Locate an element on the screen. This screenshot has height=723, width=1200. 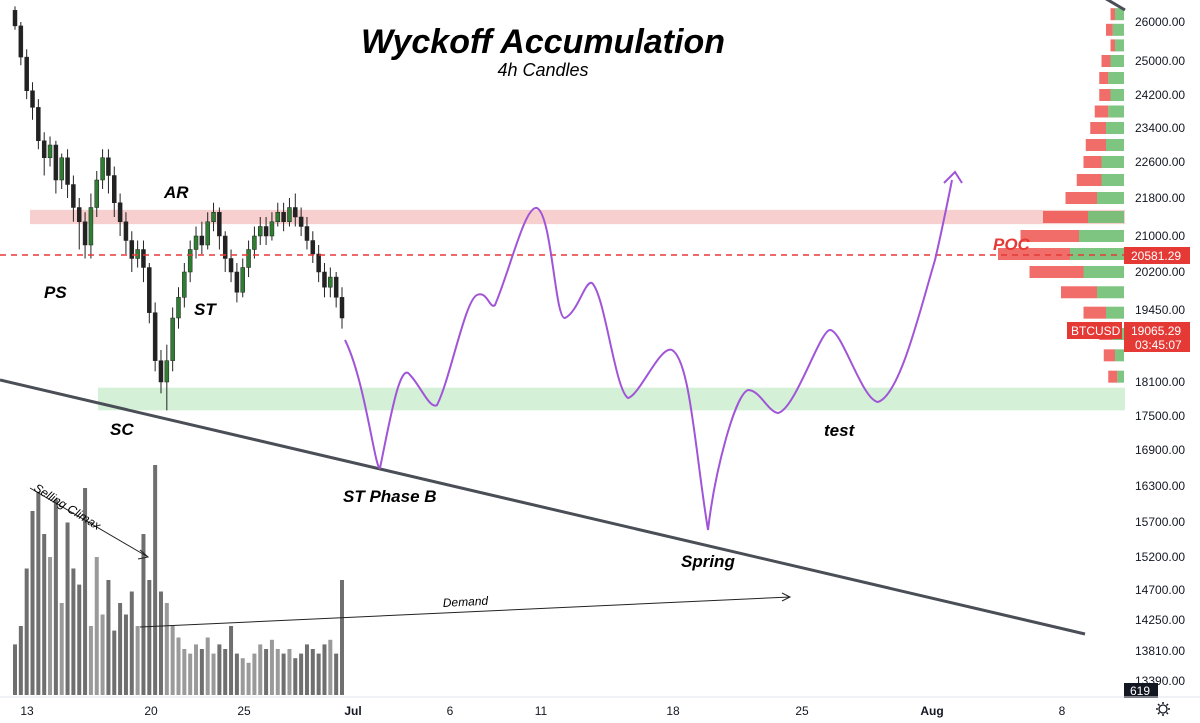
time-tick-label: 13 is located at coordinates (27, 711).